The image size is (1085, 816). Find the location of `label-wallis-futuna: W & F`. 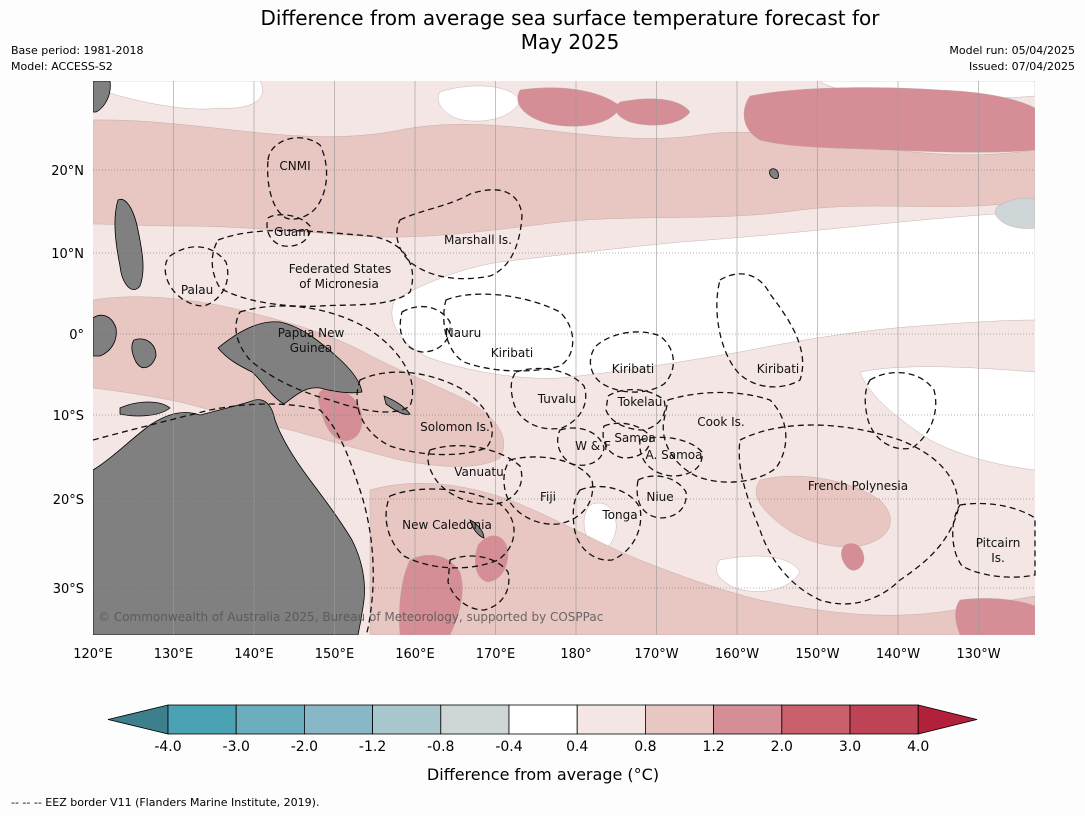

label-wallis-futuna: W & F is located at coordinates (593, 446).